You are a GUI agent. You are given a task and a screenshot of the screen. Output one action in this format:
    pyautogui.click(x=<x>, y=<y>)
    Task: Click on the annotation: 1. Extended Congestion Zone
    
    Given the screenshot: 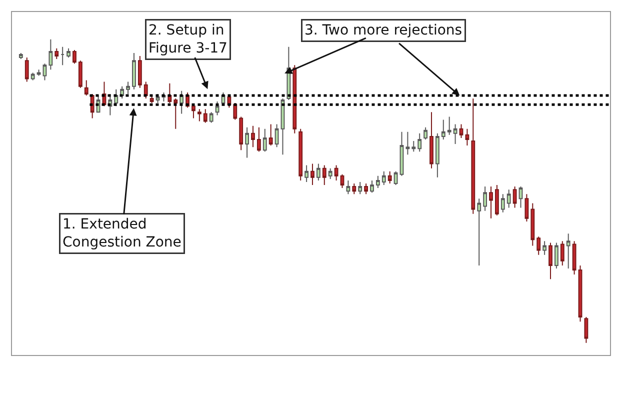 What is the action you would take?
    pyautogui.click(x=122, y=233)
    